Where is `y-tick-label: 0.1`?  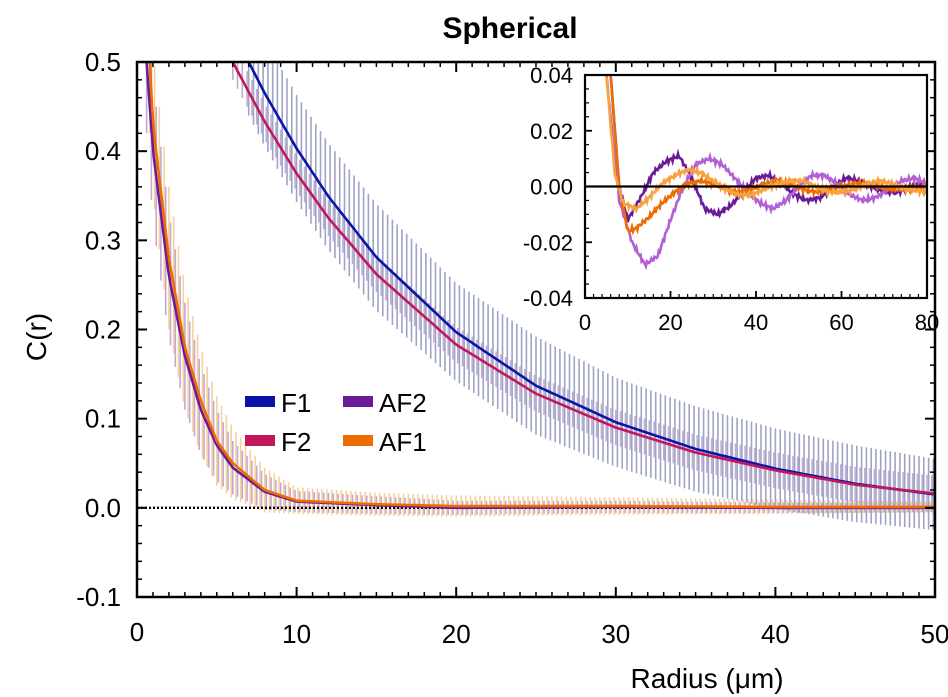 y-tick-label: 0.1 is located at coordinates (103, 419).